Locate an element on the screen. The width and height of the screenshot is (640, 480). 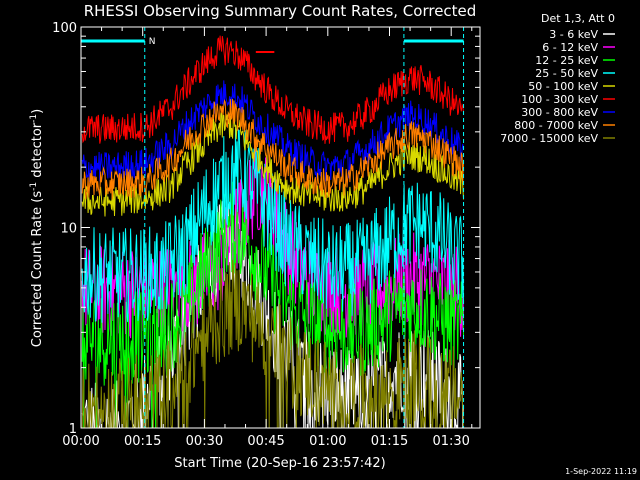
legend-entry-label: 12 - 25 keV is located at coordinates (566, 60).